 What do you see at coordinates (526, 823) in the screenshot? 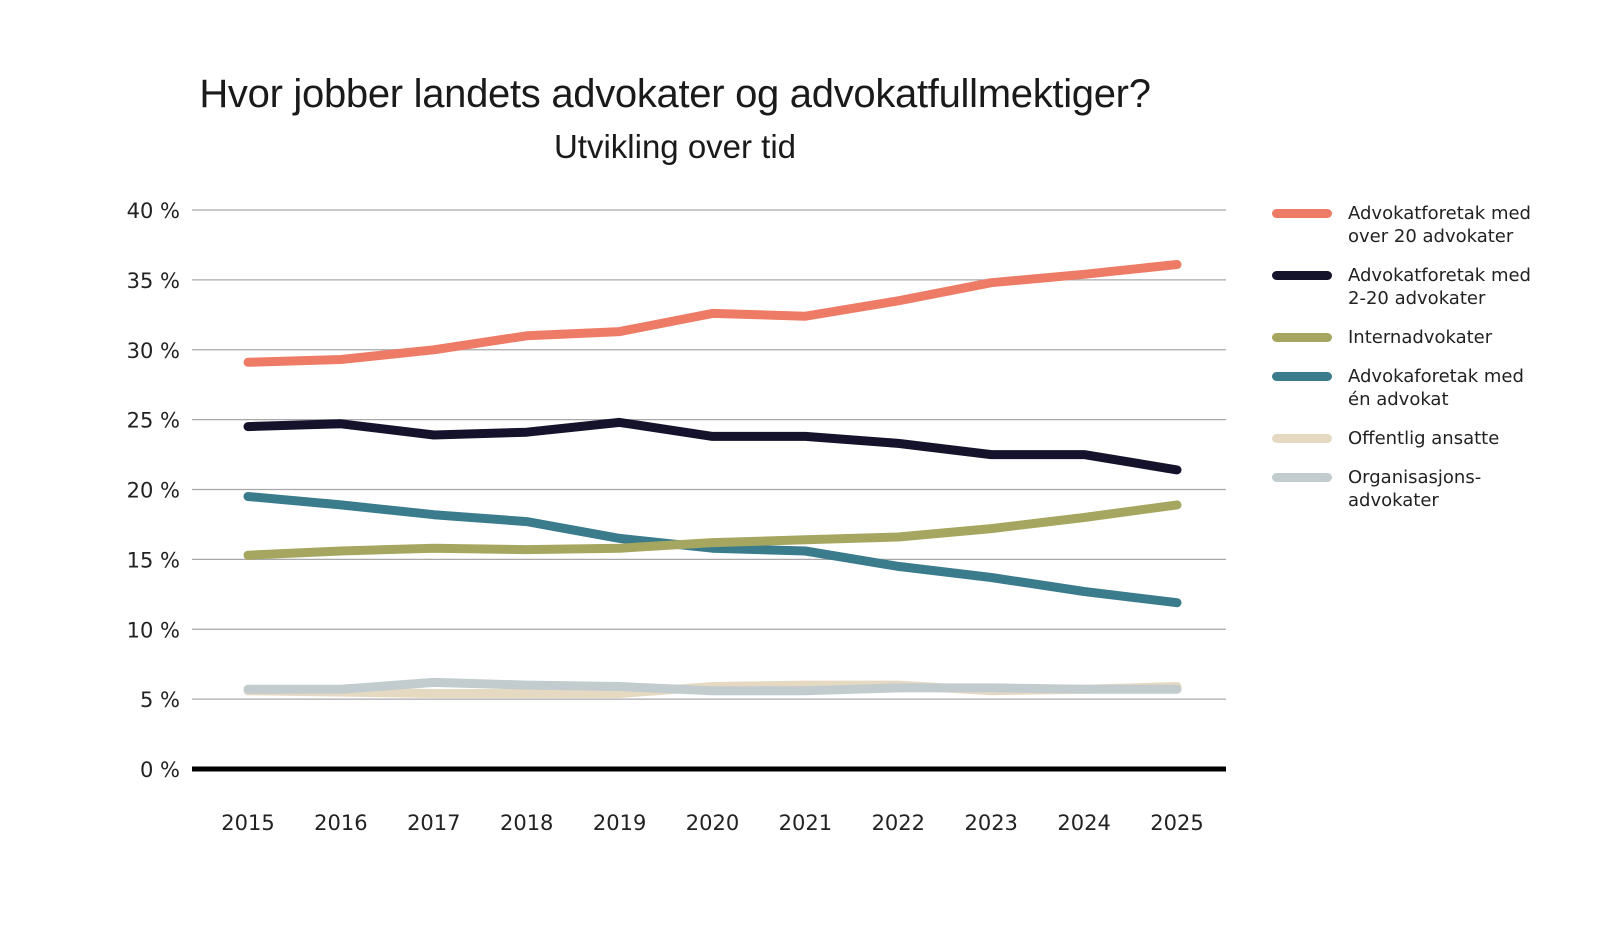
I see `x-tick-label: 2018` at bounding box center [526, 823].